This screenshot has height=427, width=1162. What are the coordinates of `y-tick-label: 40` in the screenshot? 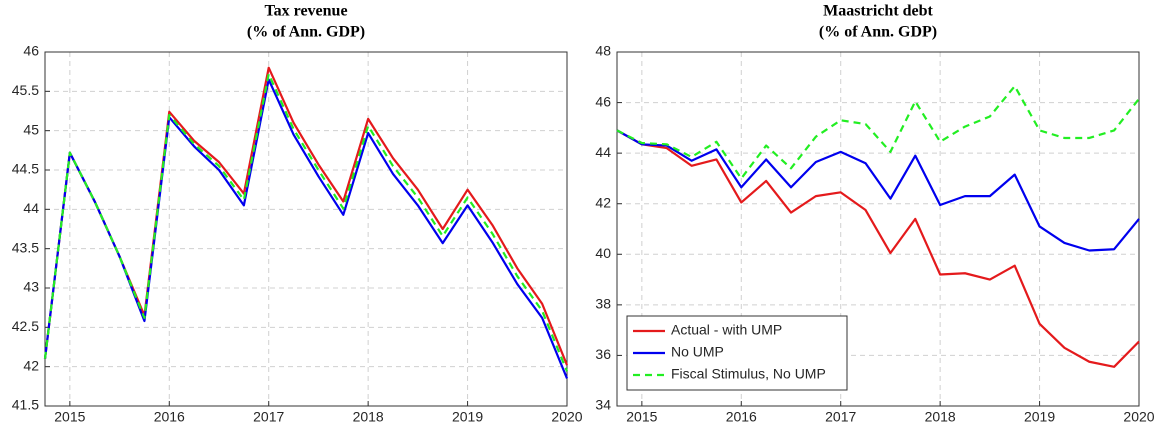 It's located at (603, 253).